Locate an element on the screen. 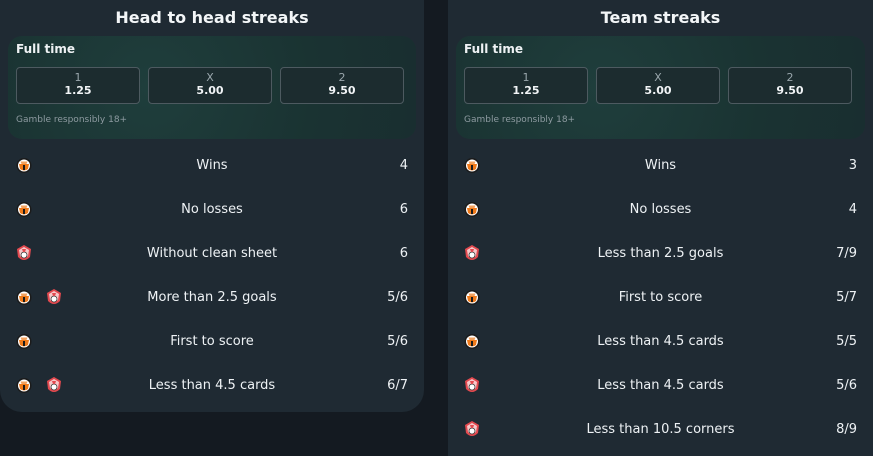 This screenshot has width=873, height=456. streak-value: 5/5 is located at coordinates (846, 341).